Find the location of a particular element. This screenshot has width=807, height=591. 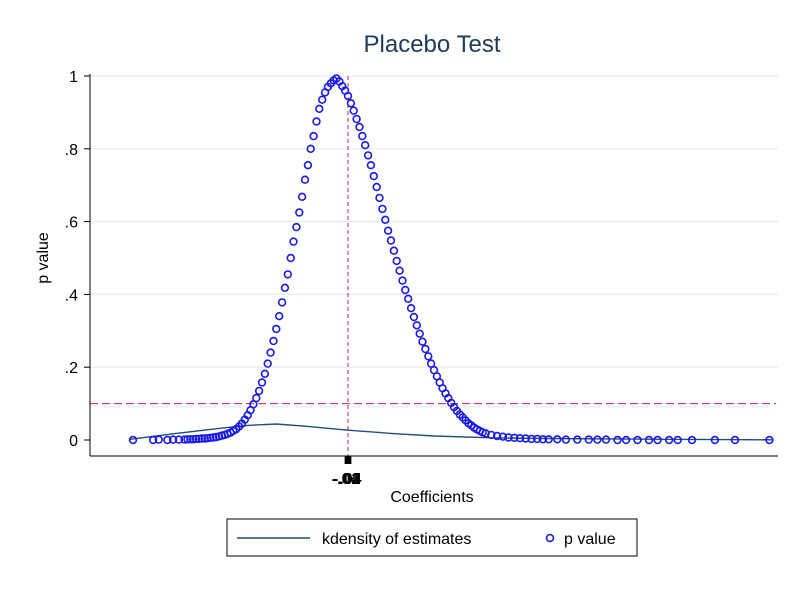

legend-box is located at coordinates (432, 537).